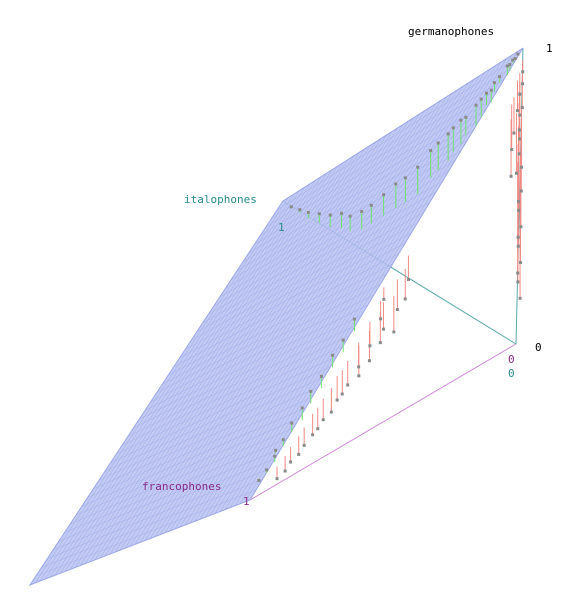 The width and height of the screenshot is (588, 612). I want to click on italophones-tick-max: 1, so click(281, 227).